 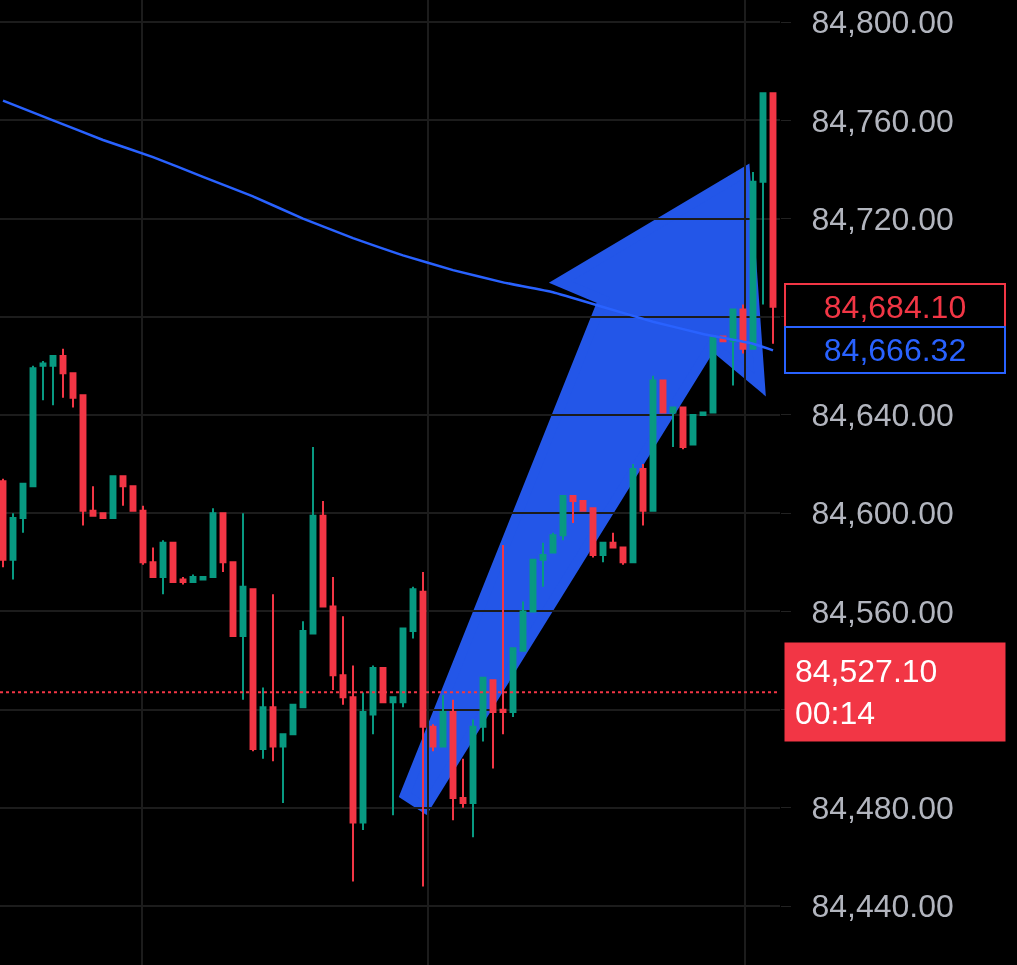 I want to click on y-tick-label: 84,640.00, so click(x=882, y=415).